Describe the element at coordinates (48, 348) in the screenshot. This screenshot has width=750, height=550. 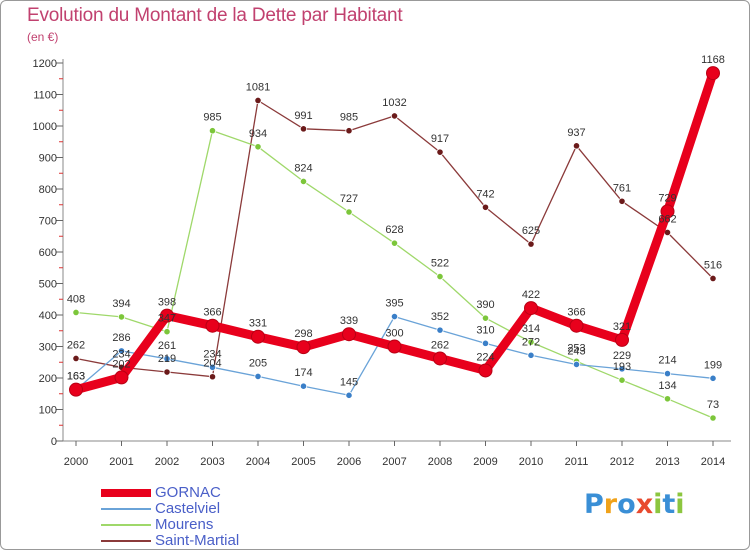
I see `y-tick-label: 300` at that location.